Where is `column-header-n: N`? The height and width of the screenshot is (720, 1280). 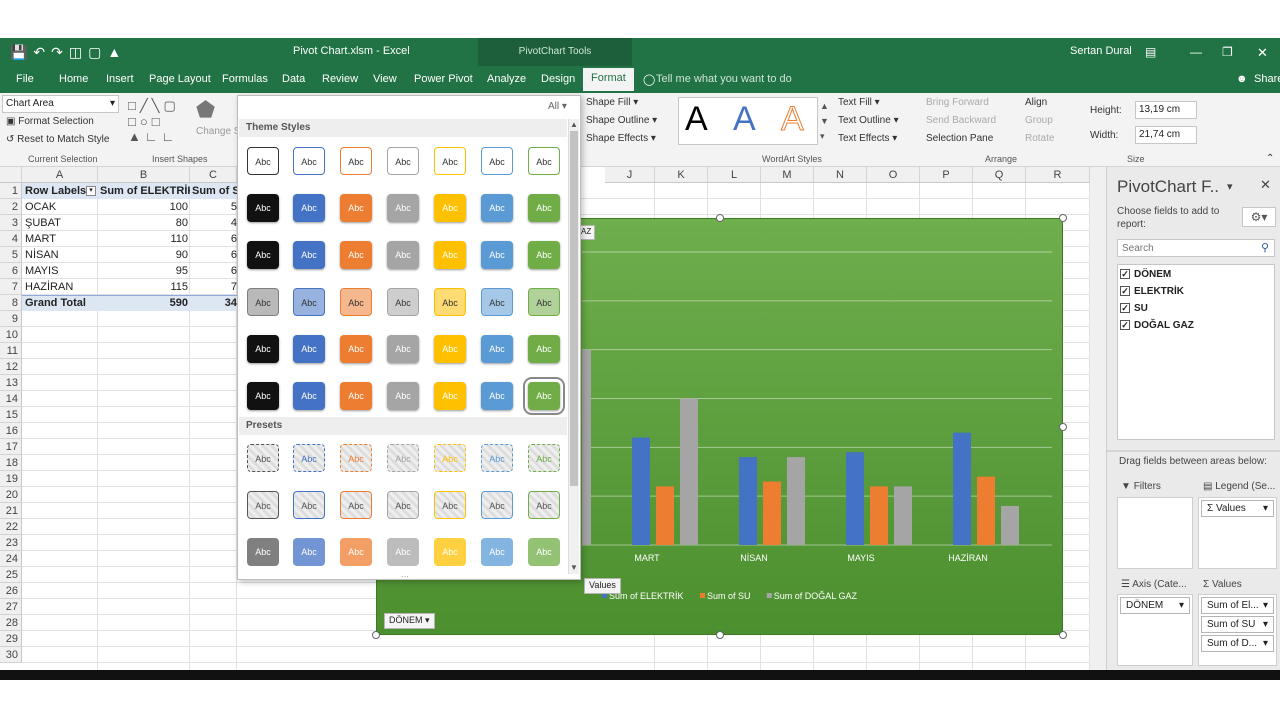 column-header-n: N is located at coordinates (840, 175).